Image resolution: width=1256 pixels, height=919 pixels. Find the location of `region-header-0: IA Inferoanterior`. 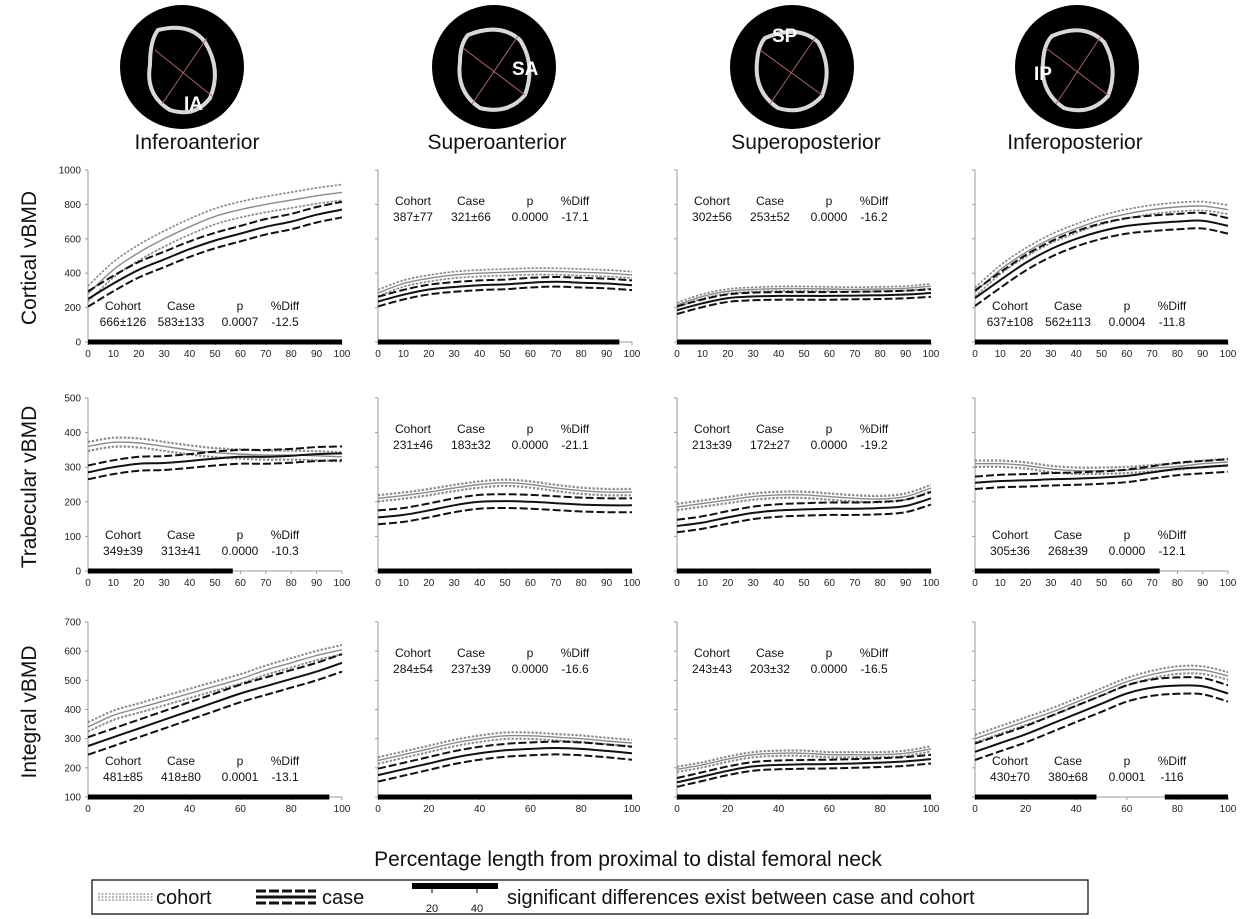

region-header-0: IA Inferoanterior is located at coordinates (189, 79).